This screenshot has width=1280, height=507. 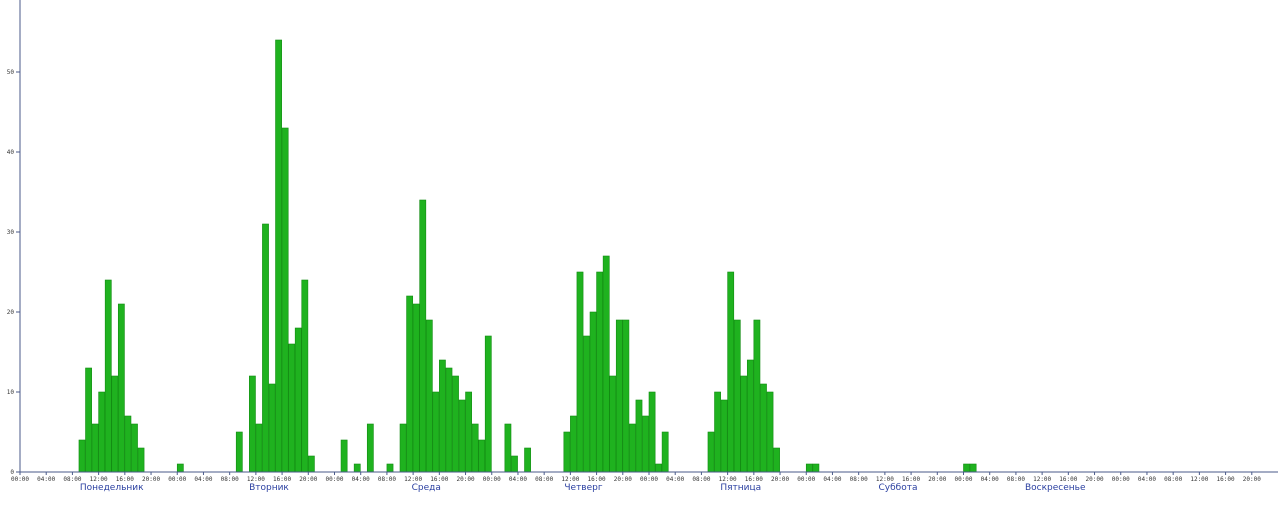 I want to click on day-label: Четверг, so click(x=583, y=488).